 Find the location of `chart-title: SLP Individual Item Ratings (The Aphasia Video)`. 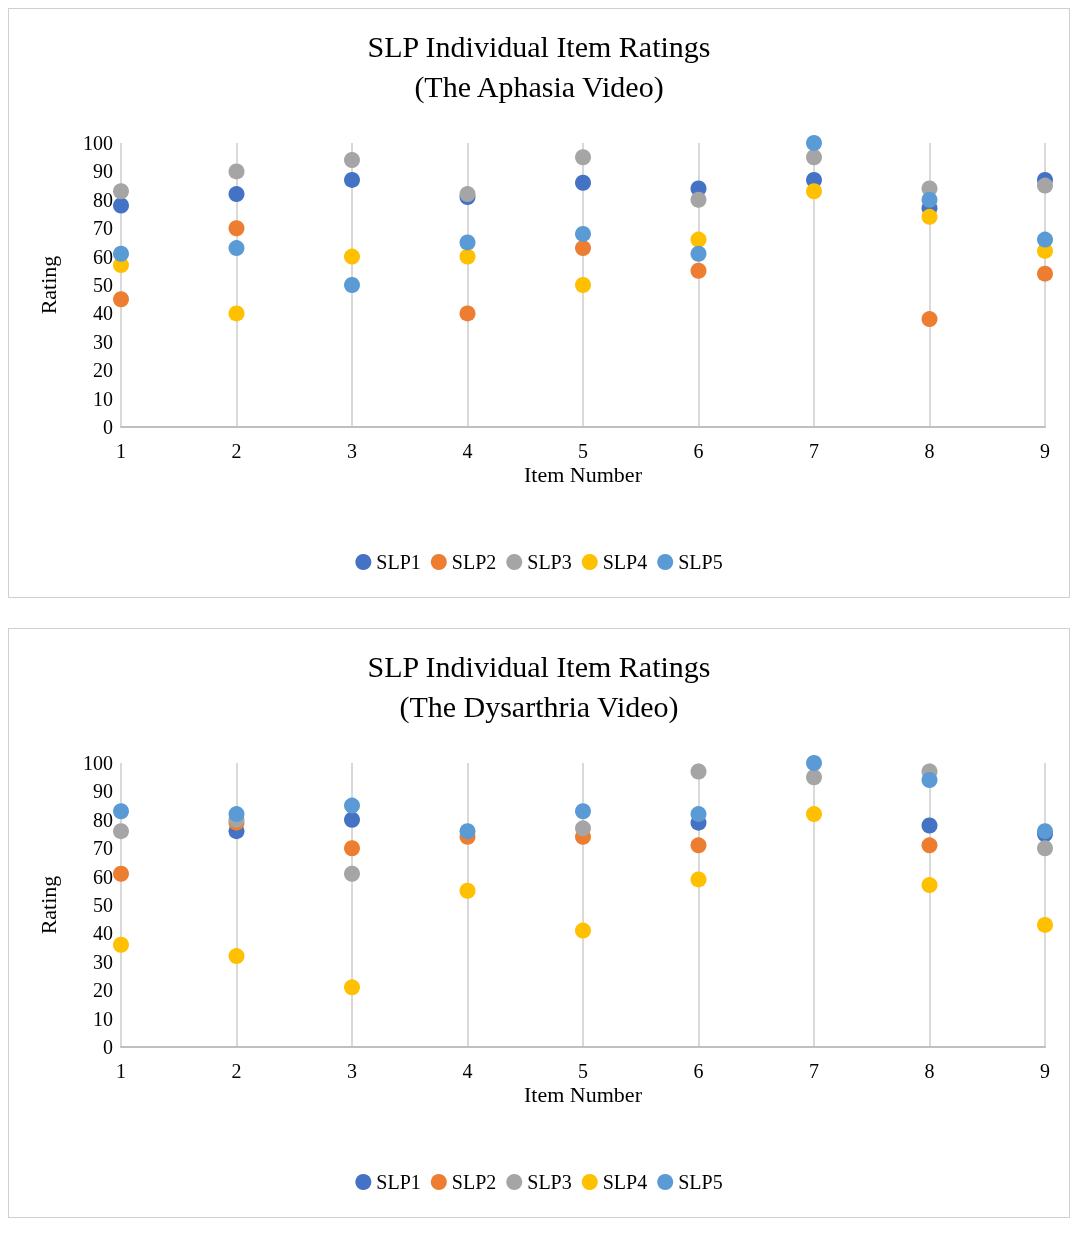

chart-title: SLP Individual Item Ratings (The Aphasia Video) is located at coordinates (539, 66).